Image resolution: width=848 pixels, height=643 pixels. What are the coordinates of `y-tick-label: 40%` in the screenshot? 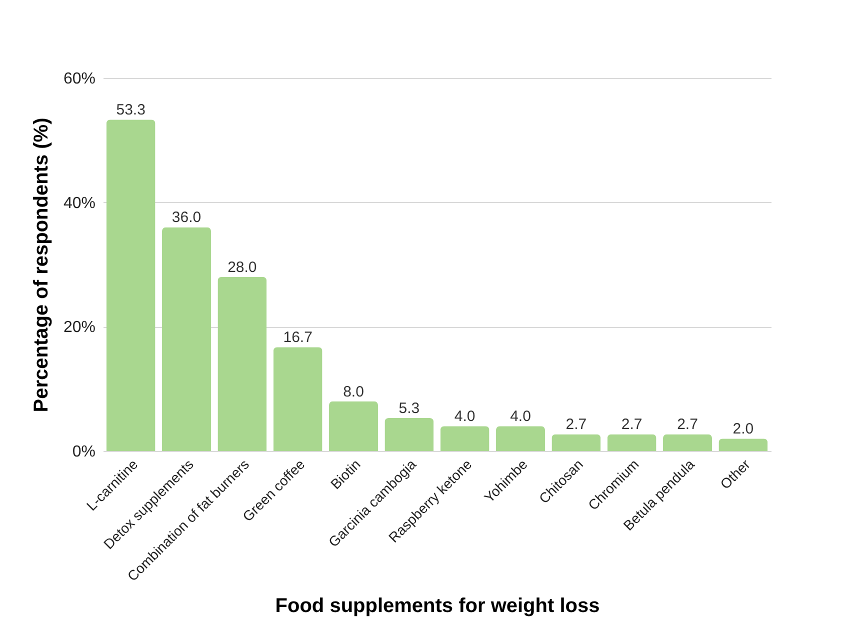 It's located at (79, 203).